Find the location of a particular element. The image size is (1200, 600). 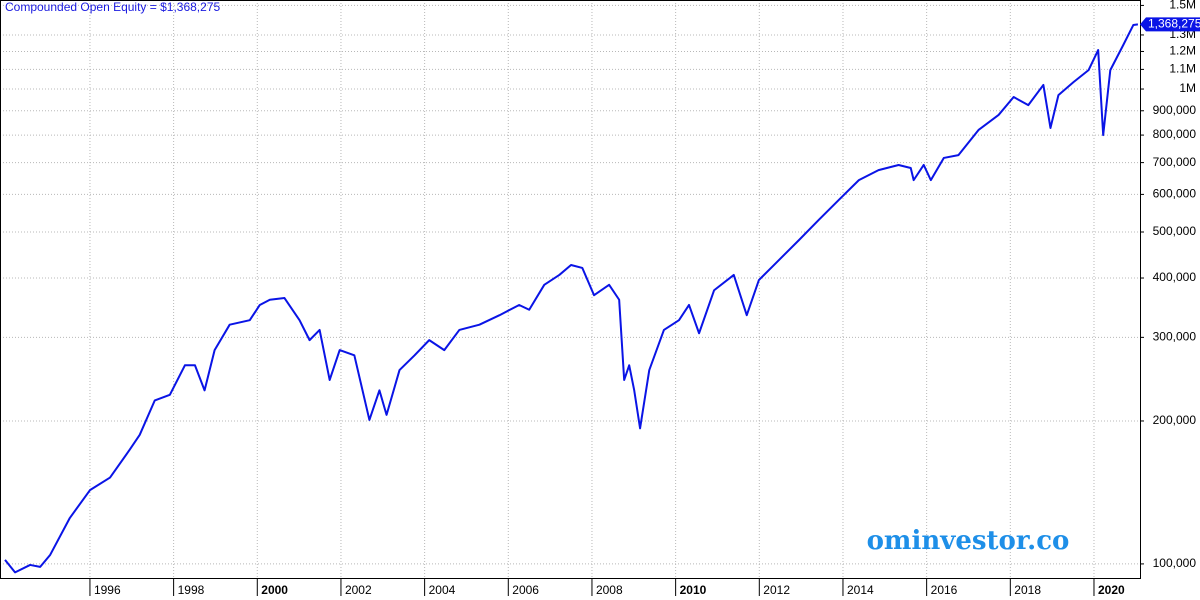

y-tick-label: 200,000 is located at coordinates (1175, 420).